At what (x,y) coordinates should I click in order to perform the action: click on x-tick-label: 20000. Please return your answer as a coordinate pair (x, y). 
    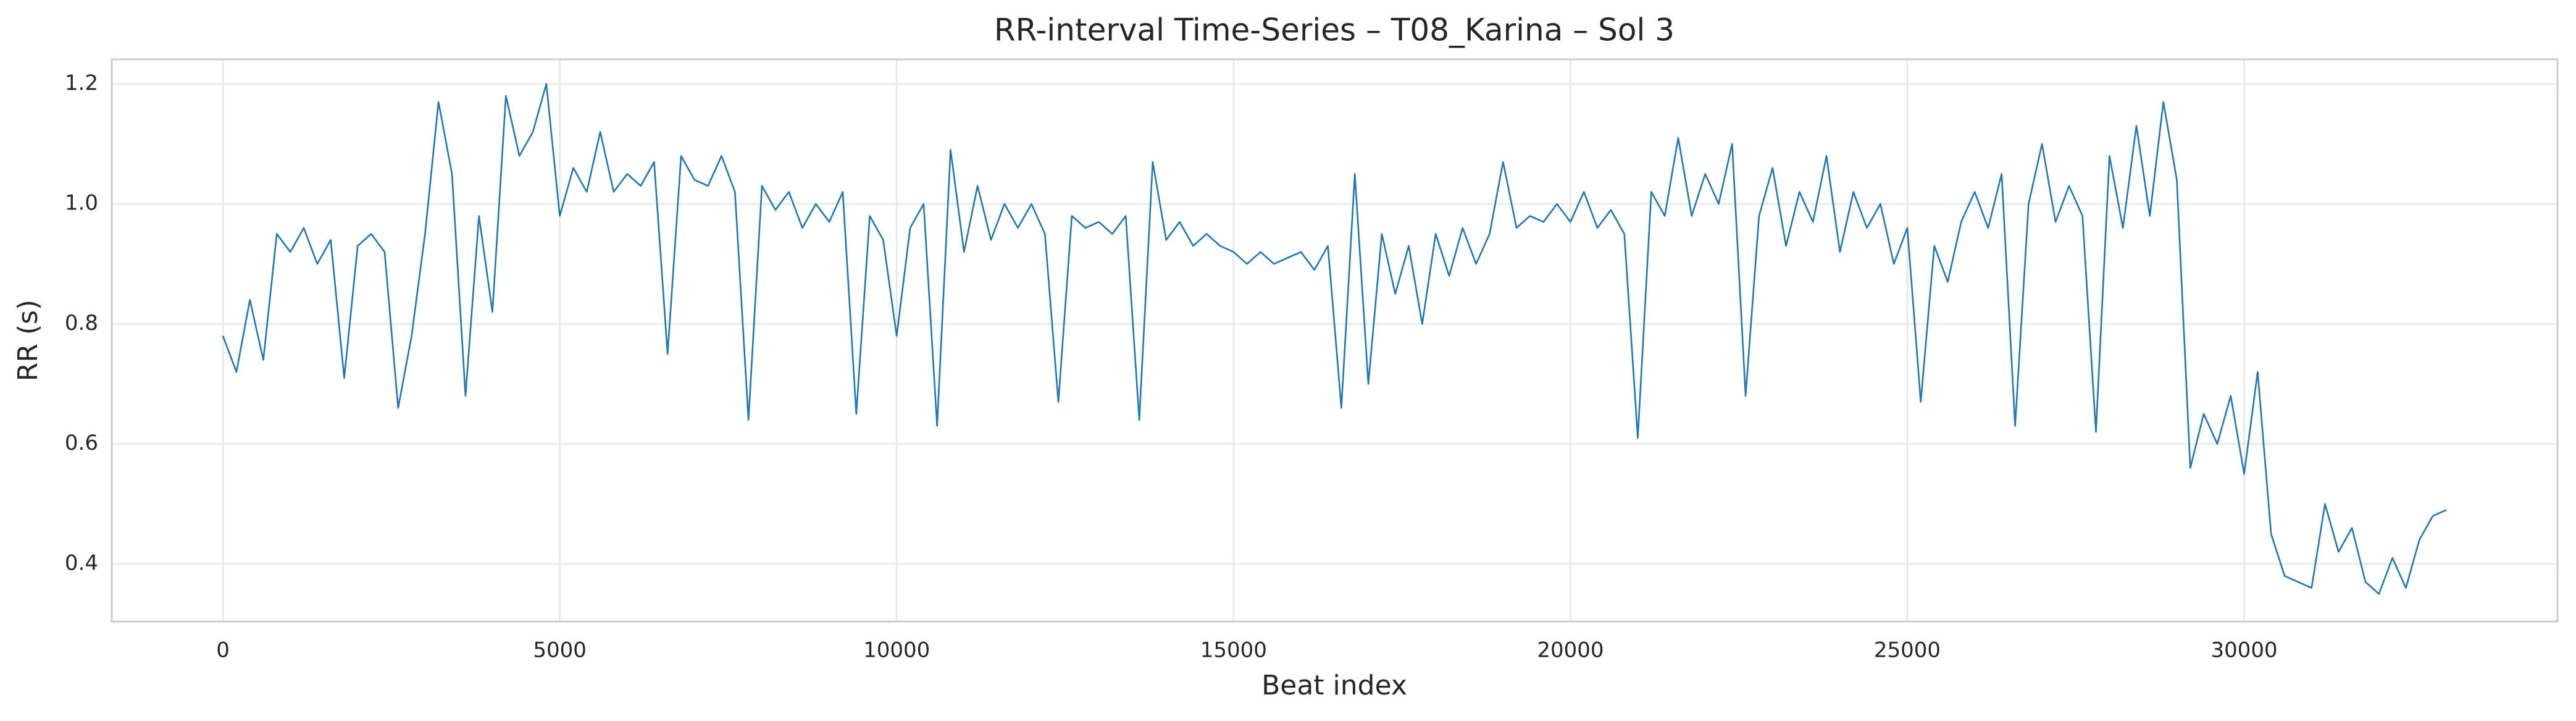
    Looking at the image, I should click on (1570, 650).